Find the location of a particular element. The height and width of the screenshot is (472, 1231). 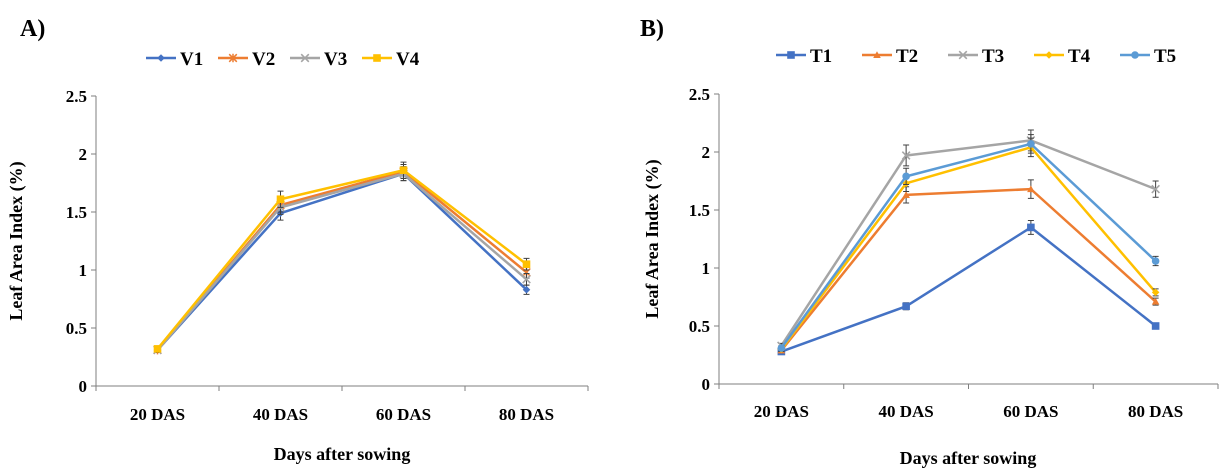

series-T3 is located at coordinates (968, 240).